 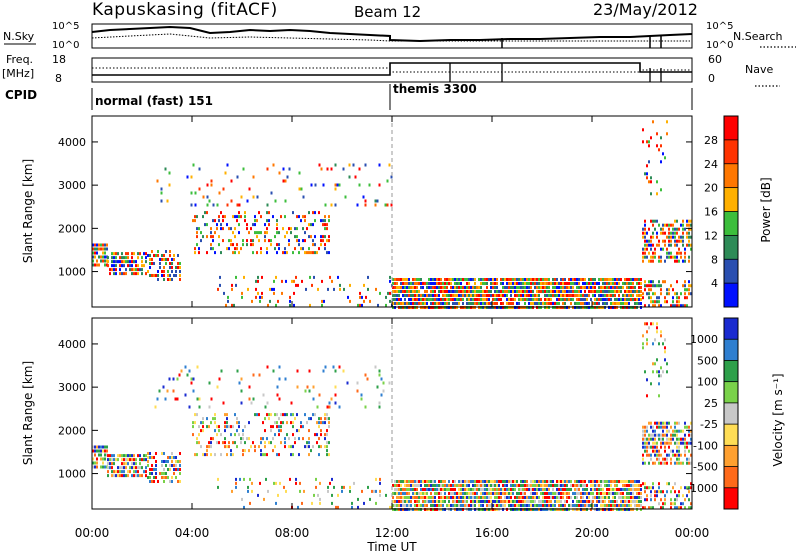 I want to click on nsearch-line, so click(x=390, y=37).